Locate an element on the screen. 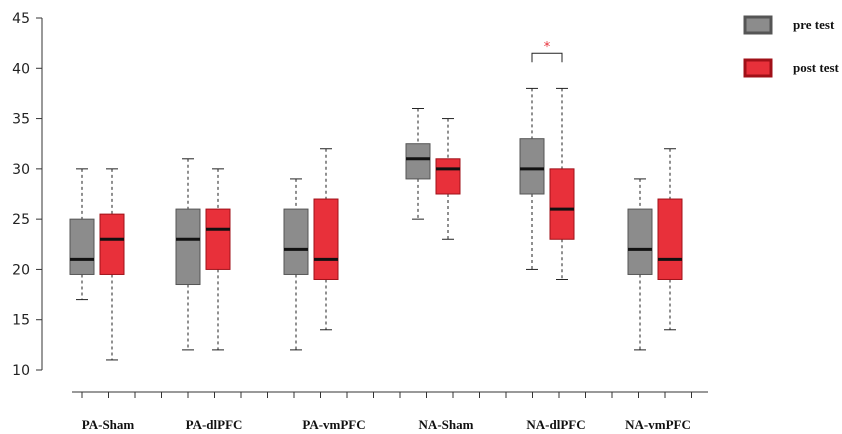  significance-star: * is located at coordinates (547, 47).